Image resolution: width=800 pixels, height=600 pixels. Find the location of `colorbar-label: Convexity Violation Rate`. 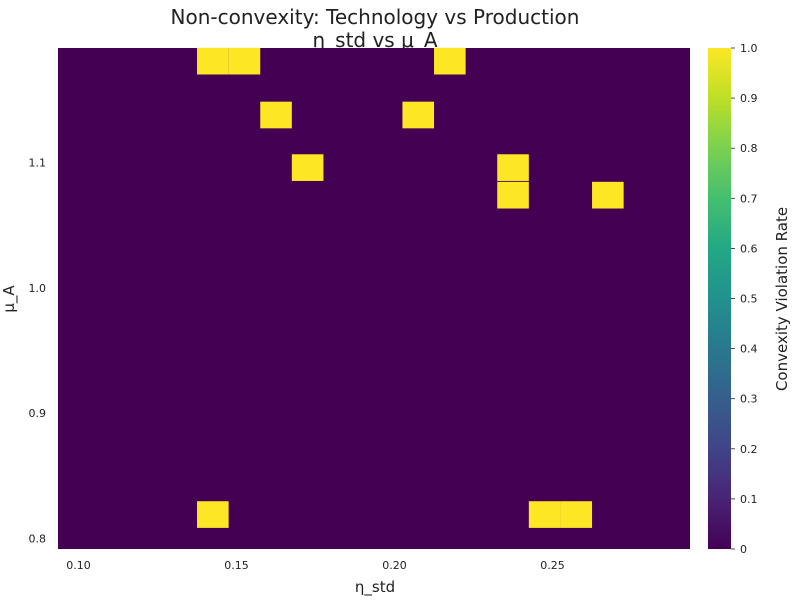

colorbar-label: Convexity Violation Rate is located at coordinates (782, 299).